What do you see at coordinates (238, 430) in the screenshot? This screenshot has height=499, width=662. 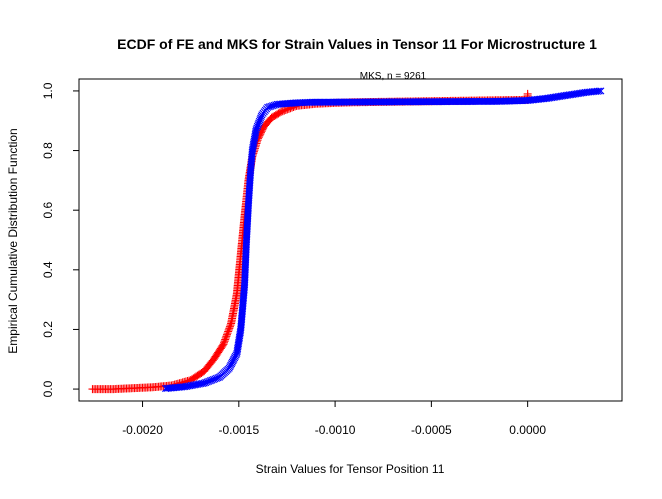 I see `x-tick-label: -0.0015` at bounding box center [238, 430].